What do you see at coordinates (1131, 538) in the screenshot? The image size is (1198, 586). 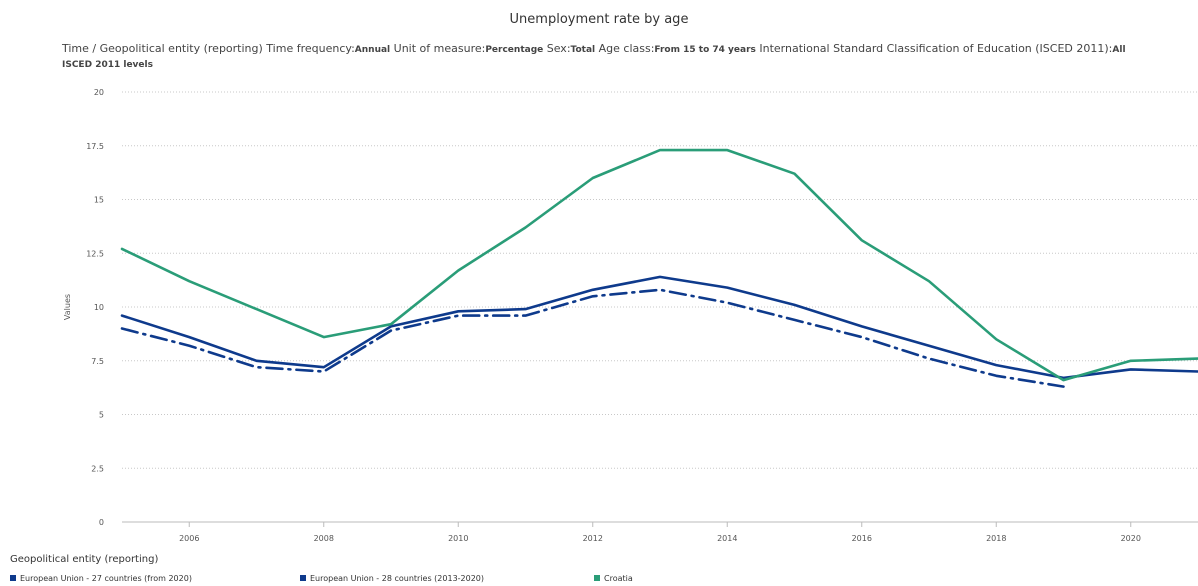 I see `x-tick-label: 2020` at bounding box center [1131, 538].